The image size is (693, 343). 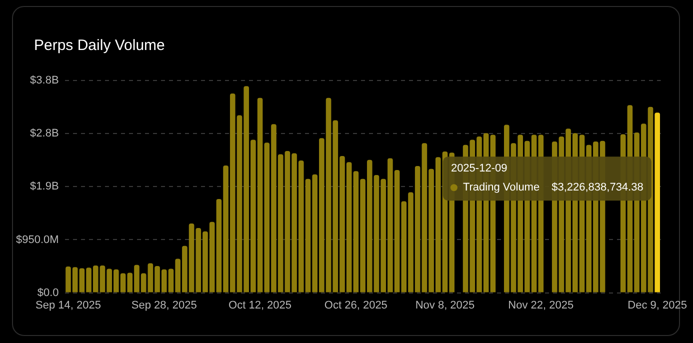 What do you see at coordinates (44, 134) in the screenshot?
I see `y-tick-label: $2.8B` at bounding box center [44, 134].